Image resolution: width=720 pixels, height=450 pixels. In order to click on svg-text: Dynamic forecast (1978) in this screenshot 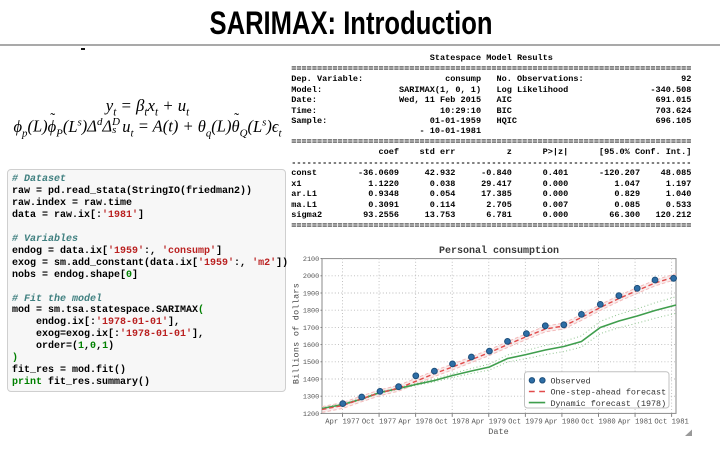, I will do `click(609, 404)`.